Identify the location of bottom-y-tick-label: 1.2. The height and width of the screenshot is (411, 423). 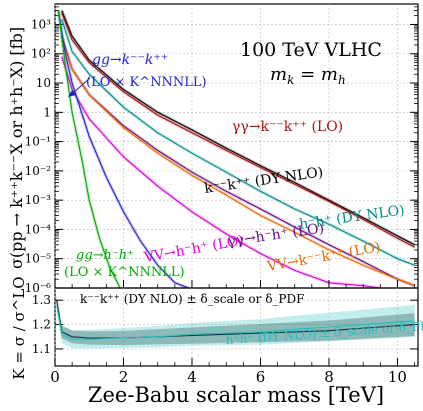
(41, 325).